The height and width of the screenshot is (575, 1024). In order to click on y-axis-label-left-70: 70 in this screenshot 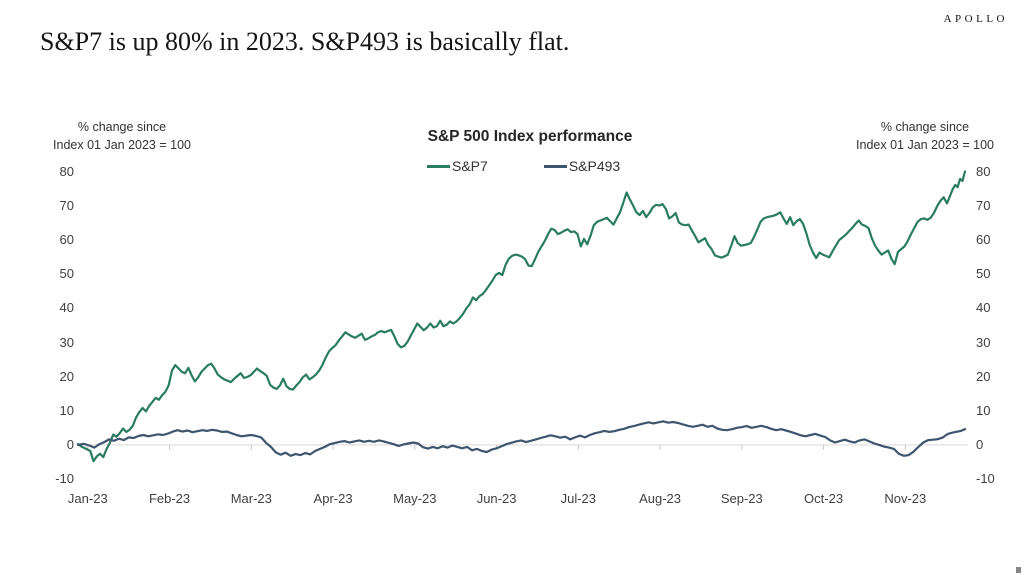, I will do `click(66, 206)`.